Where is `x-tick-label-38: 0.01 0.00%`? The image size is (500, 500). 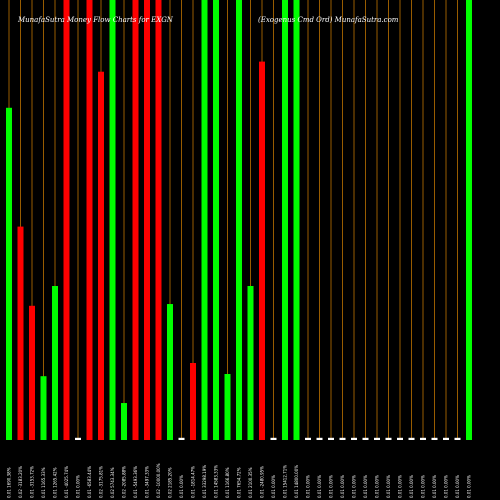
x-tick-label-38: 0.01 0.00% is located at coordinates (434, 486).